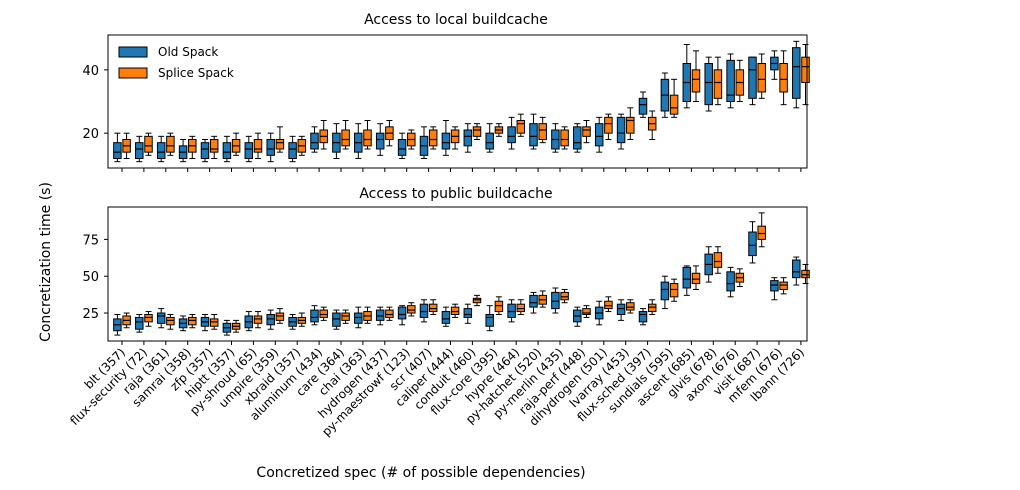 The height and width of the screenshot is (490, 1020). Describe the element at coordinates (176, 62) in the screenshot. I see `legend: Old Spack Splice Spack` at that location.